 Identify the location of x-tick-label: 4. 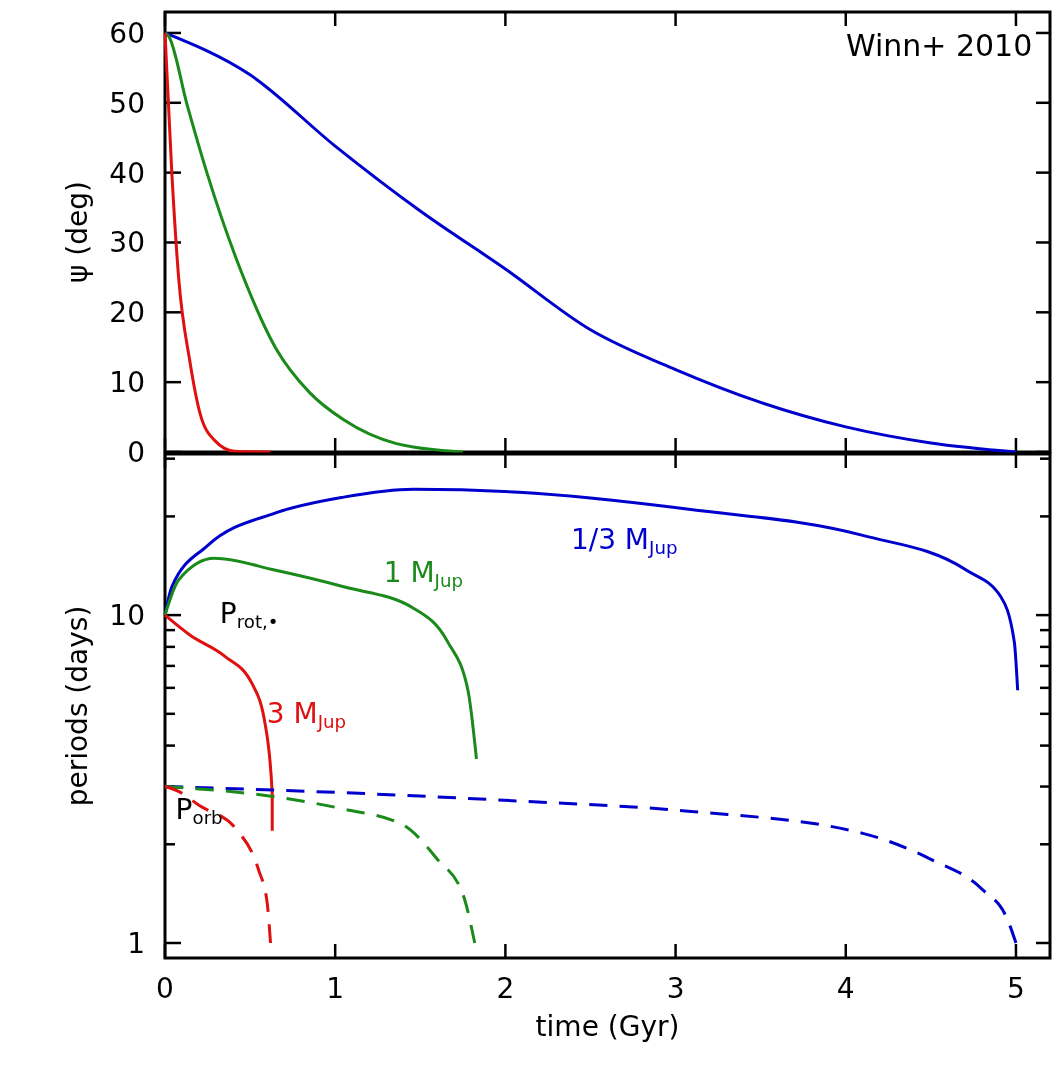
(845, 988).